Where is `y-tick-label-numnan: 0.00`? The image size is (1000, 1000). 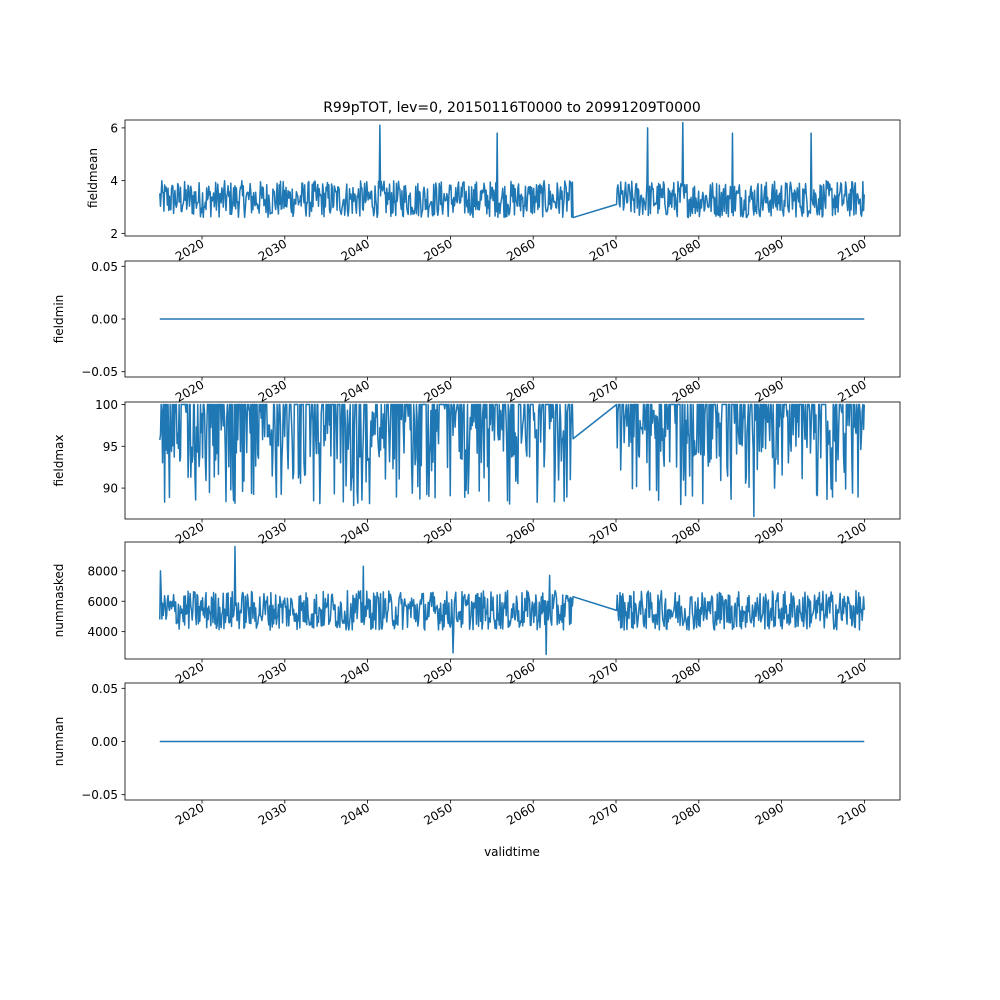 y-tick-label-numnan: 0.00 is located at coordinates (104, 742).